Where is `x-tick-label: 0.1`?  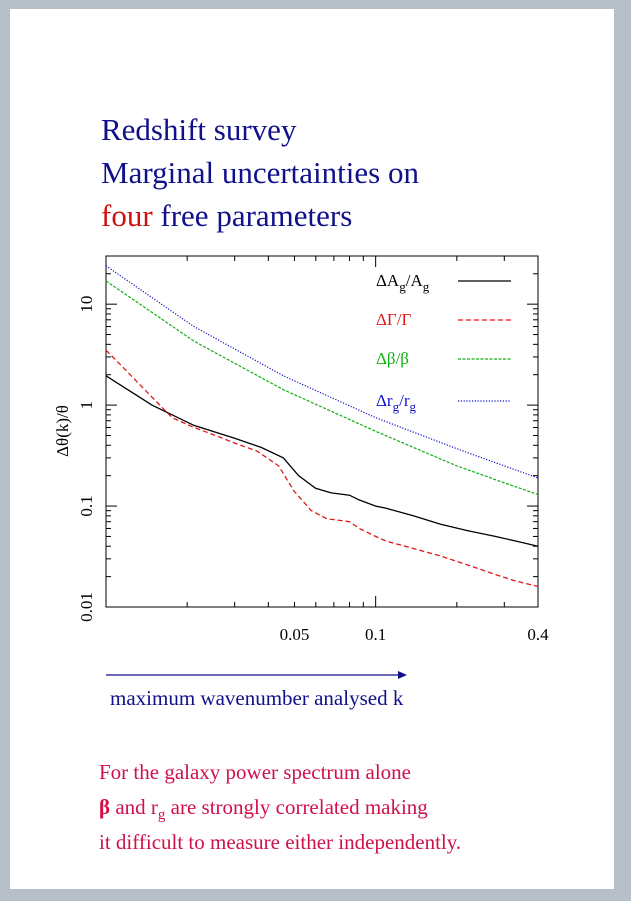 x-tick-label: 0.1 is located at coordinates (375, 634).